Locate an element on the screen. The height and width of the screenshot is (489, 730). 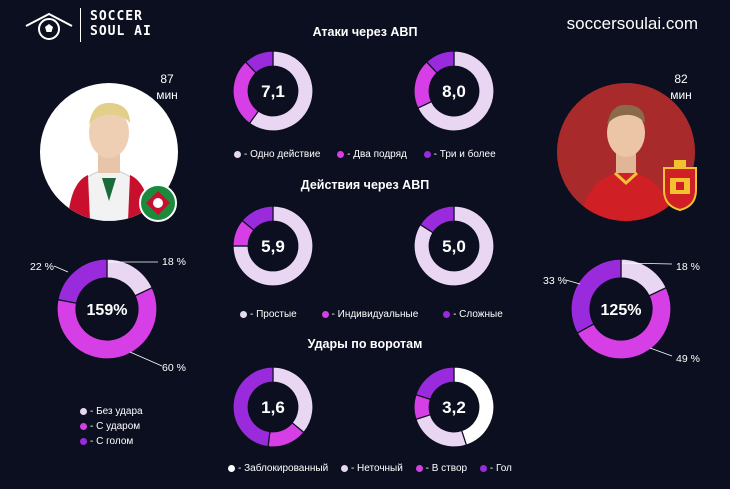
legend-item: - Гол is located at coordinates (495, 468).